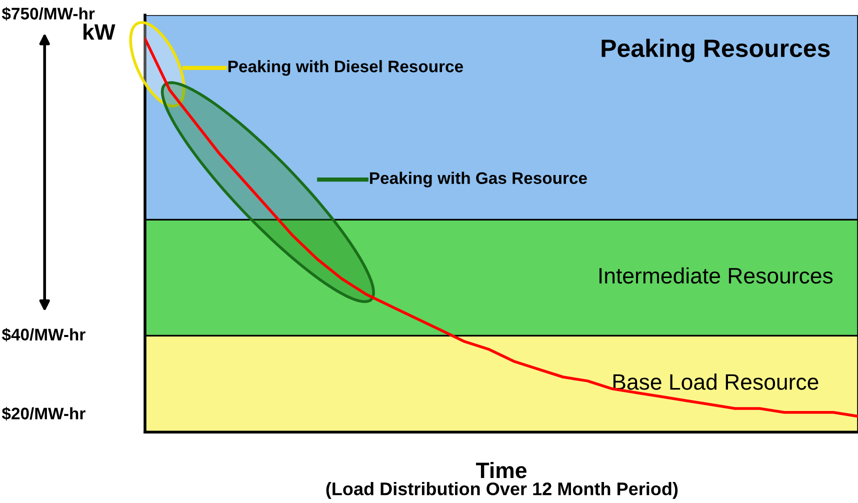  What do you see at coordinates (44, 335) in the screenshot?
I see `text: $40/MW-hr` at bounding box center [44, 335].